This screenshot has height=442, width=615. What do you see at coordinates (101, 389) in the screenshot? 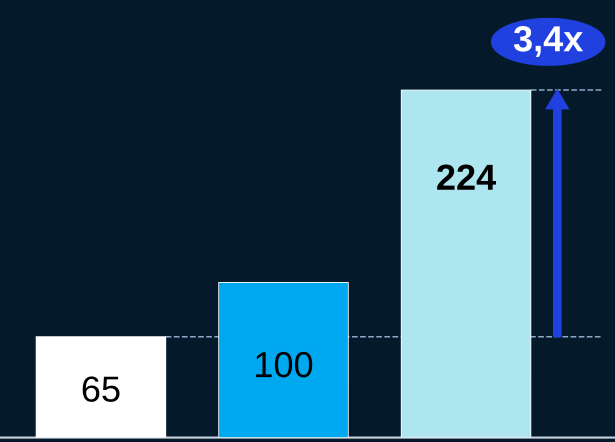
I see `data-label: 65` at bounding box center [101, 389].